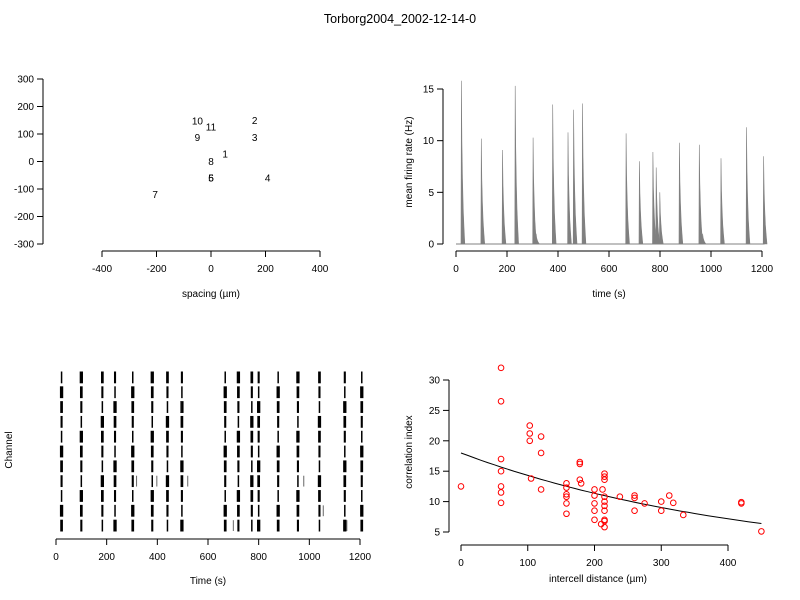  Describe the element at coordinates (24, 217) in the screenshot. I see `layout-y-axis-tick-label: -200` at that location.